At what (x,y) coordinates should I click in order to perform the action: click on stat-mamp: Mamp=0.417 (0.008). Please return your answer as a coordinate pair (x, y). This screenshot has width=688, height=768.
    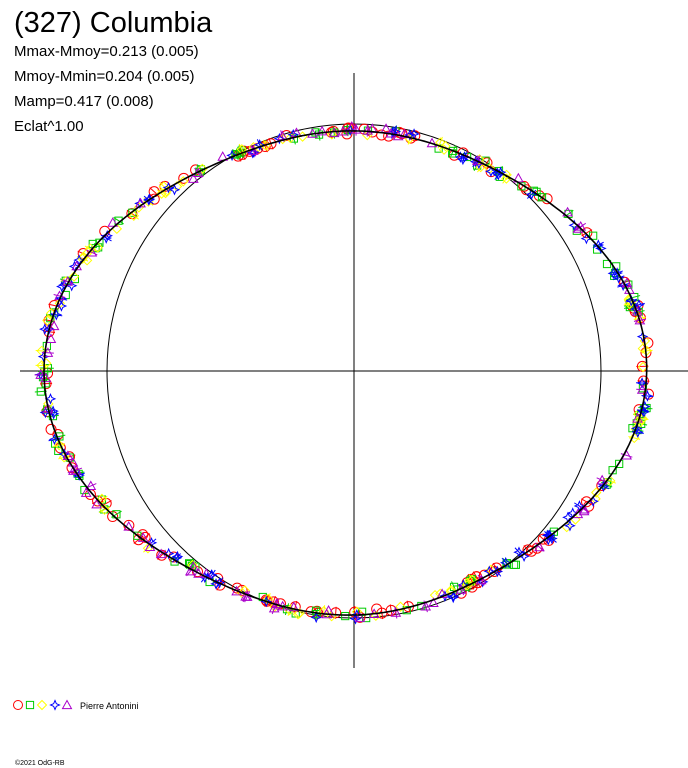
    Looking at the image, I should click on (84, 101).